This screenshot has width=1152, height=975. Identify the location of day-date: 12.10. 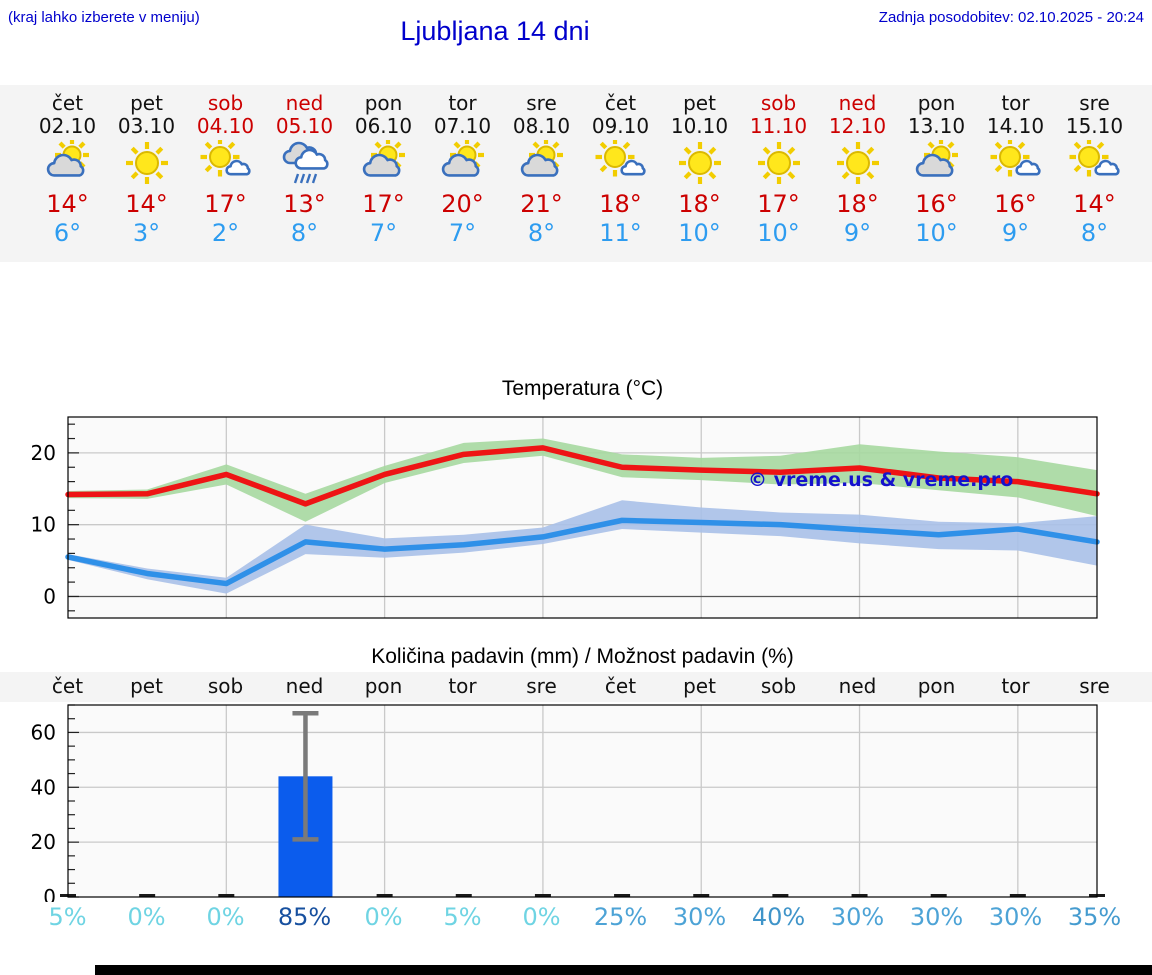
(857, 126).